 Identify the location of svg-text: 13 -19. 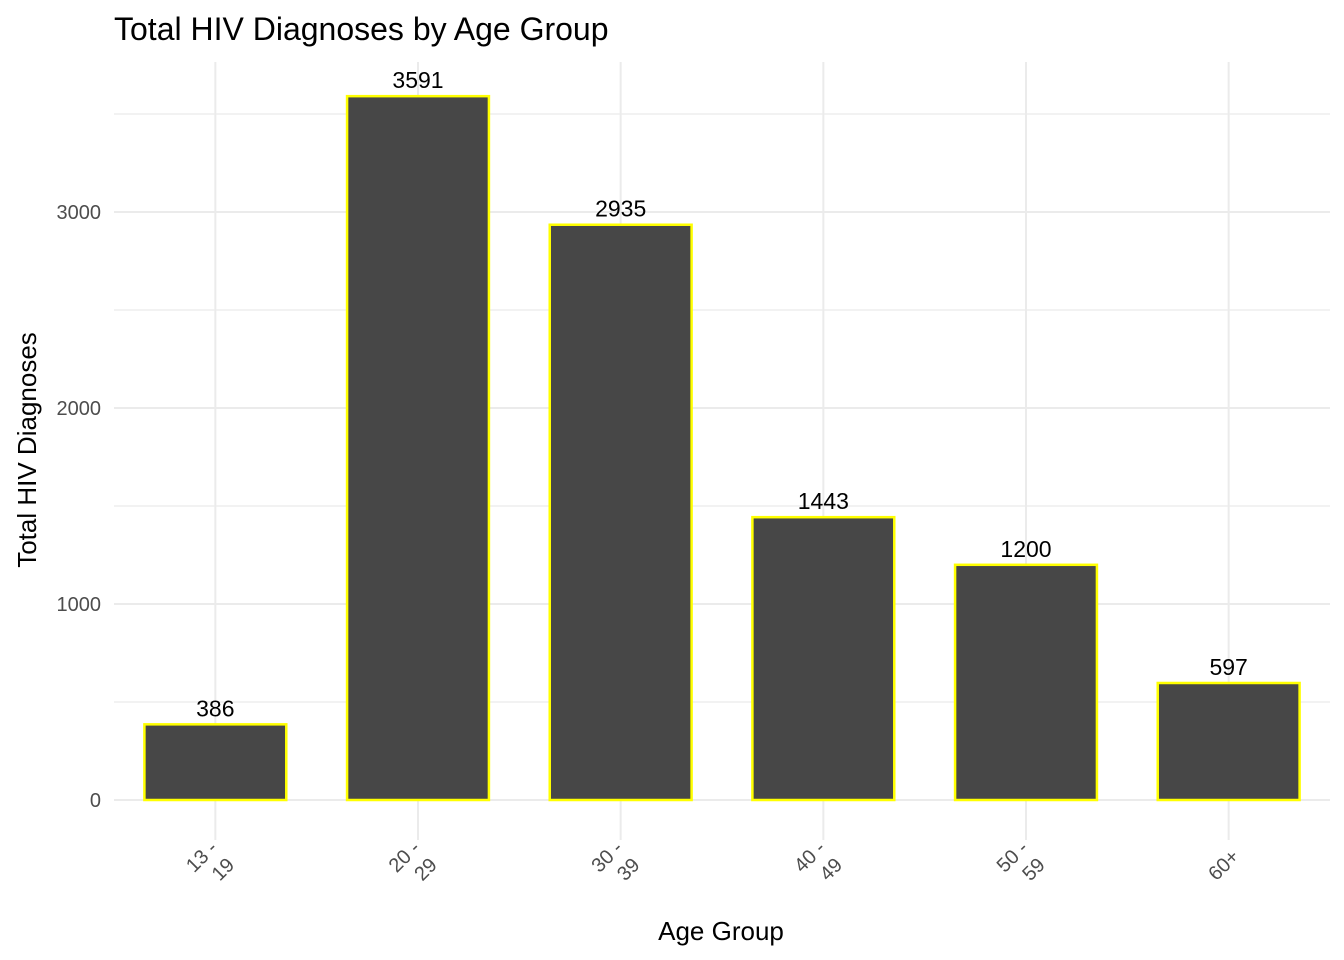
(210, 865).